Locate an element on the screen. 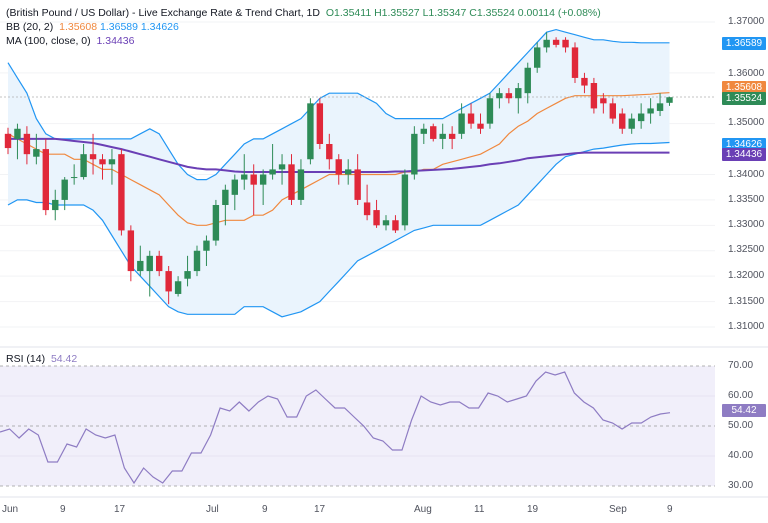 The image size is (768, 523). price-tick-label: 1.37000 is located at coordinates (746, 21).